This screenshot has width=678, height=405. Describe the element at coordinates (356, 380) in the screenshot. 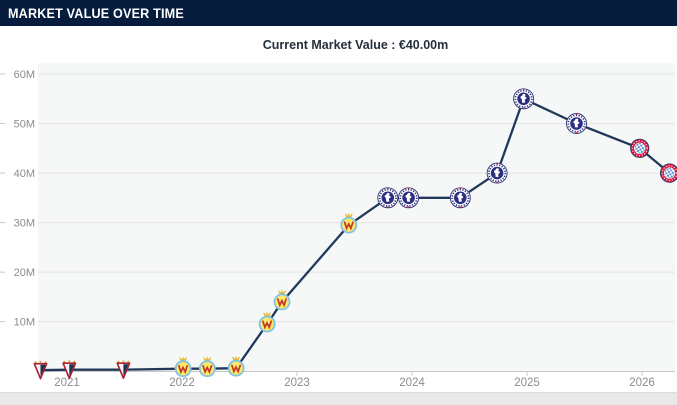

I see `x-axis: 2021 2022 2023 2024 2025 2026` at that location.